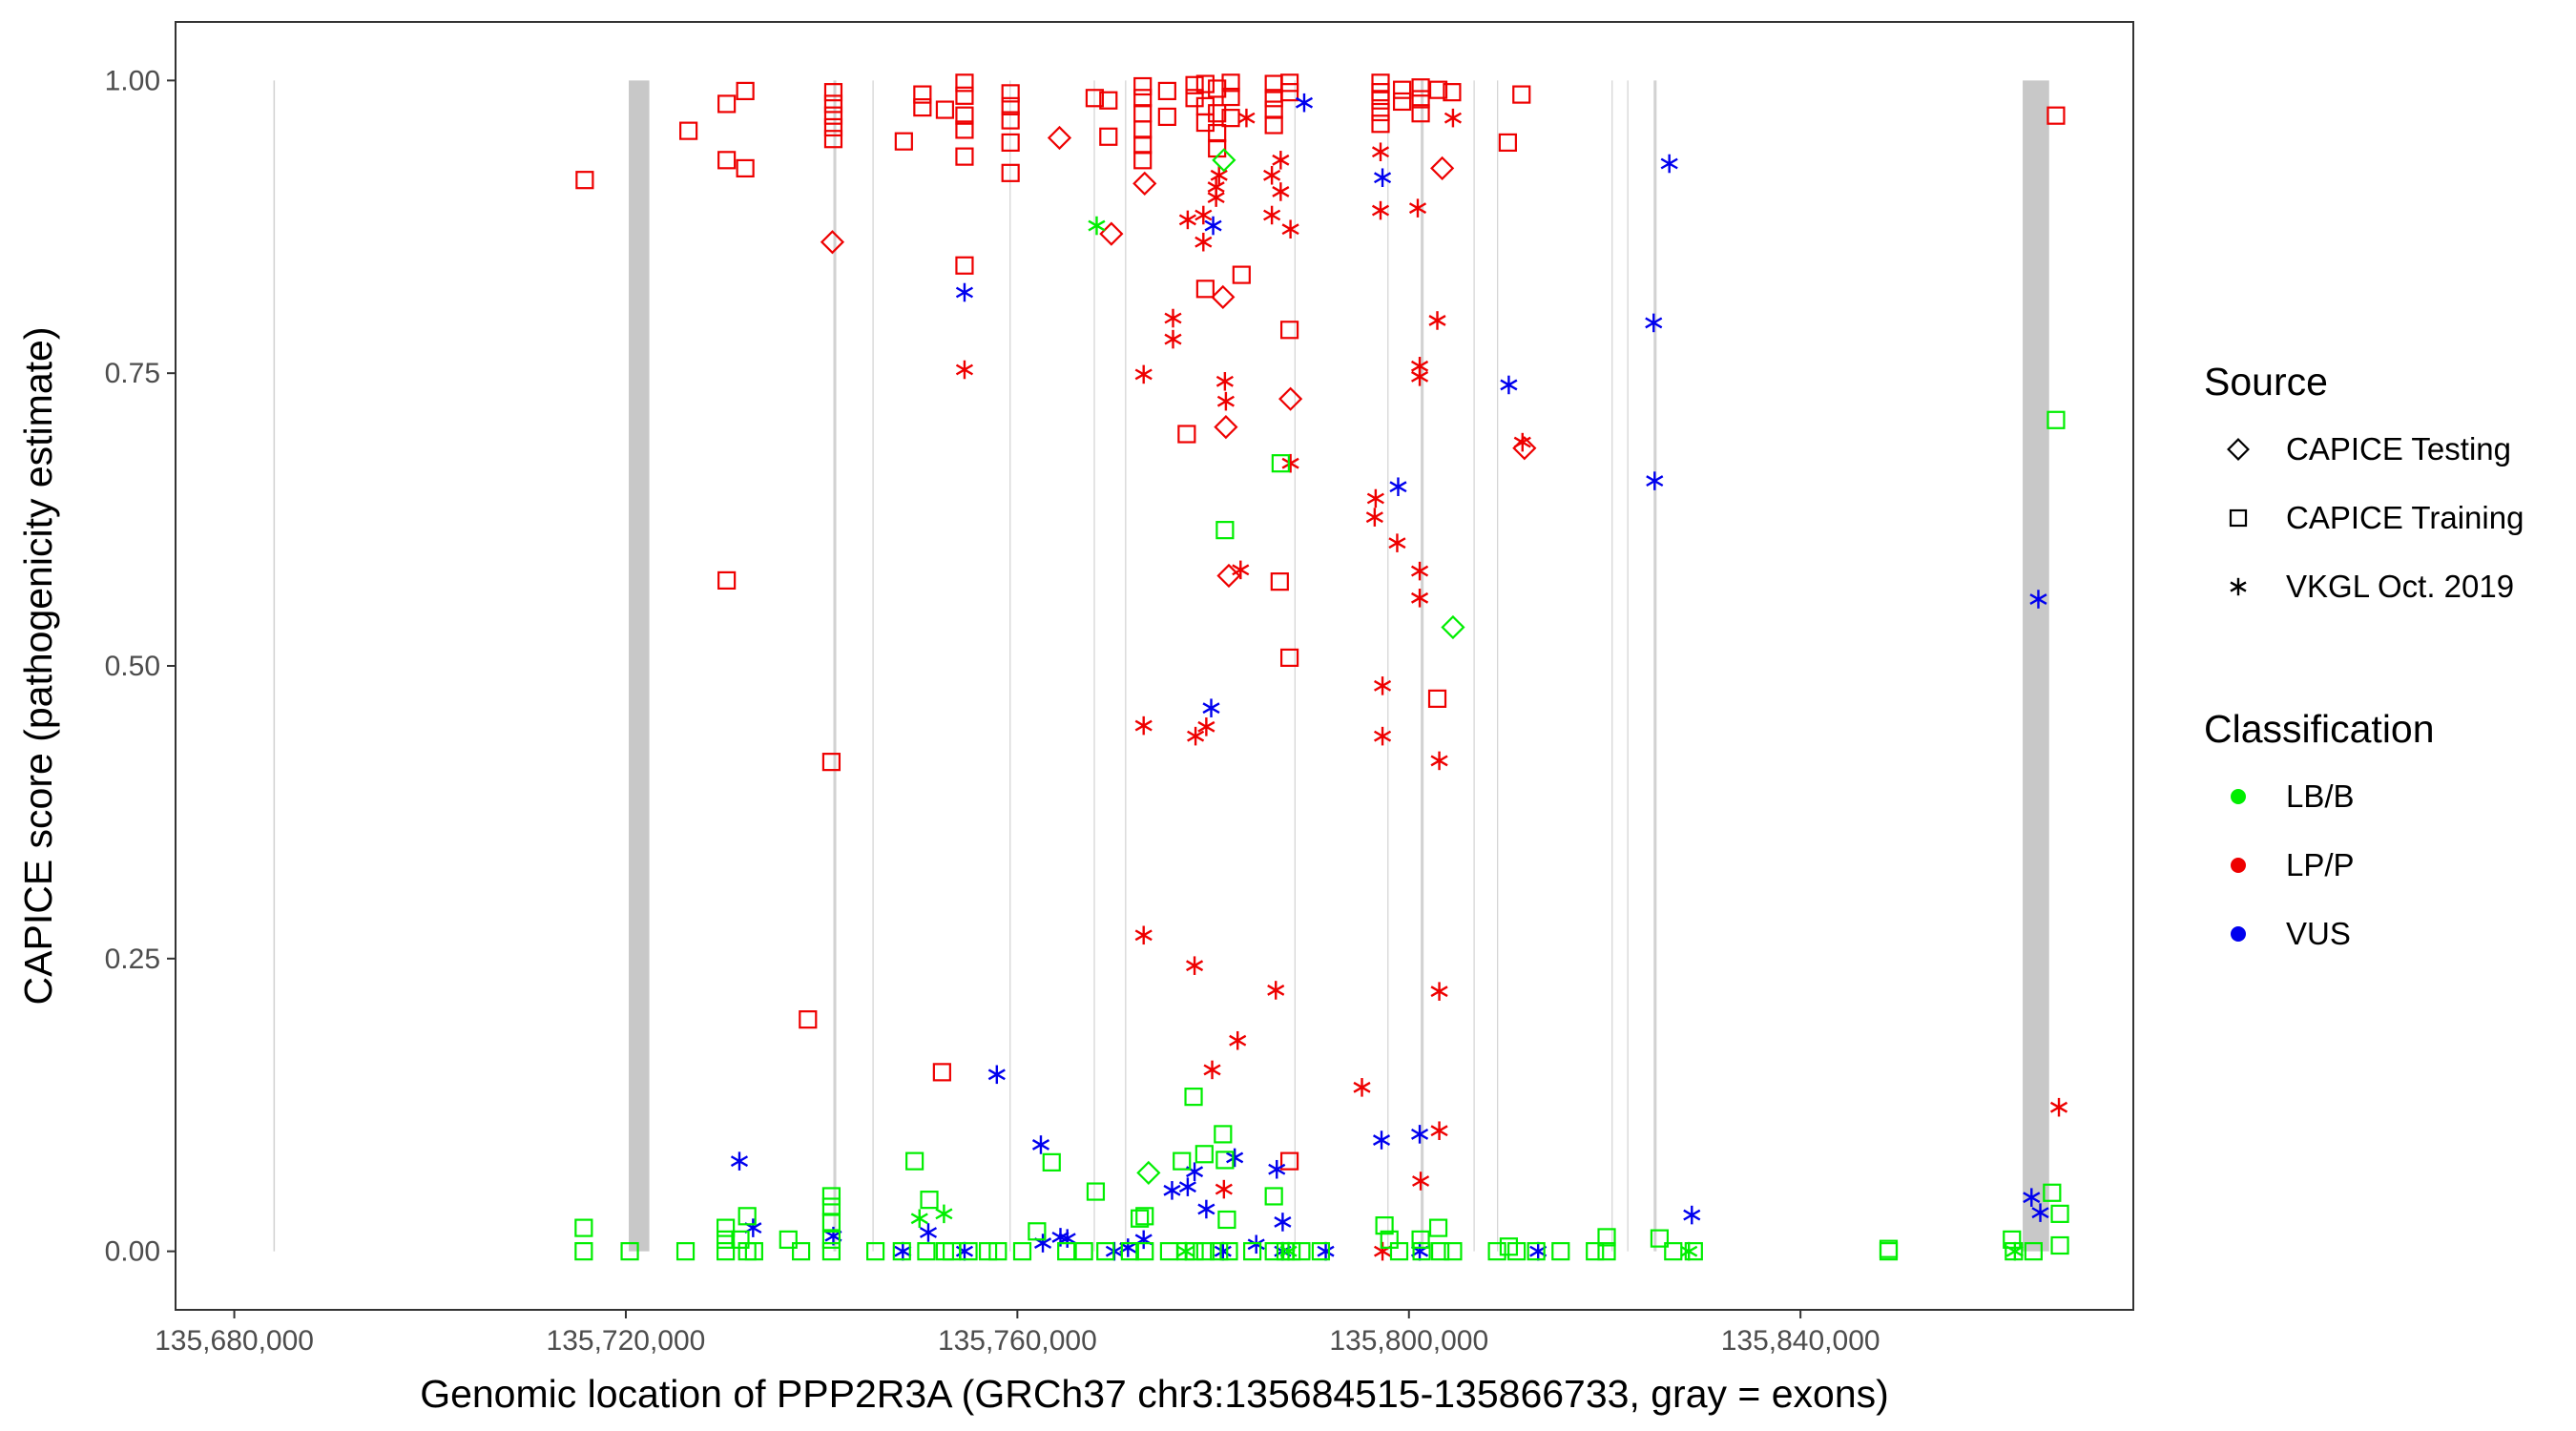  Describe the element at coordinates (2238, 586) in the screenshot. I see `asterisk-icon` at that location.